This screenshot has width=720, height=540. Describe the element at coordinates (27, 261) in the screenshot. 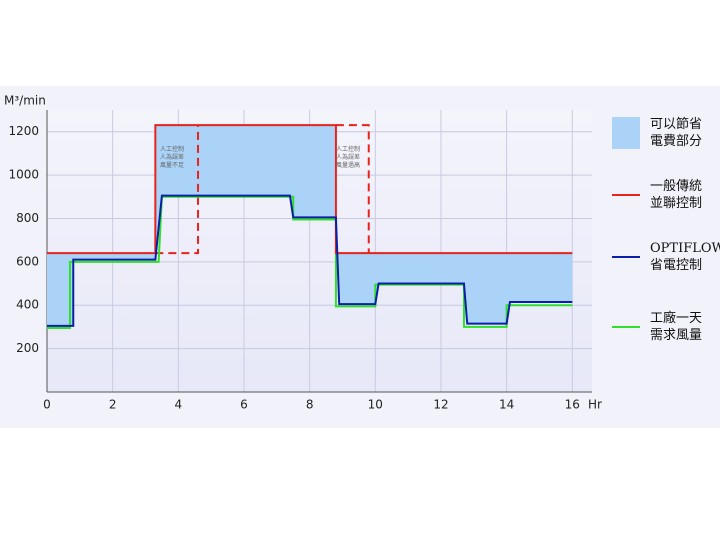

I see `y-tick-label: 600` at that location.